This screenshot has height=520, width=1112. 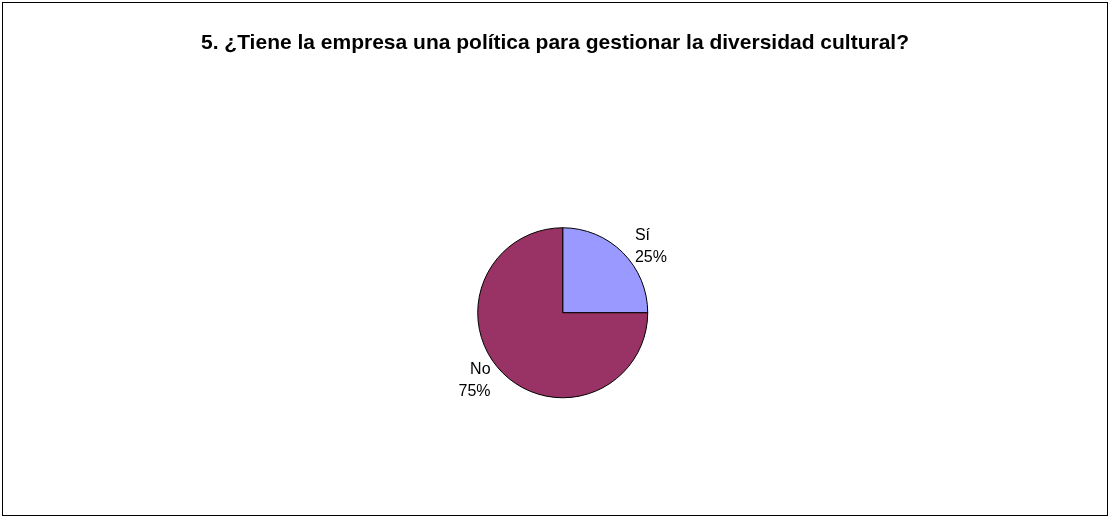 What do you see at coordinates (650, 257) in the screenshot?
I see `data-label: 25%` at bounding box center [650, 257].